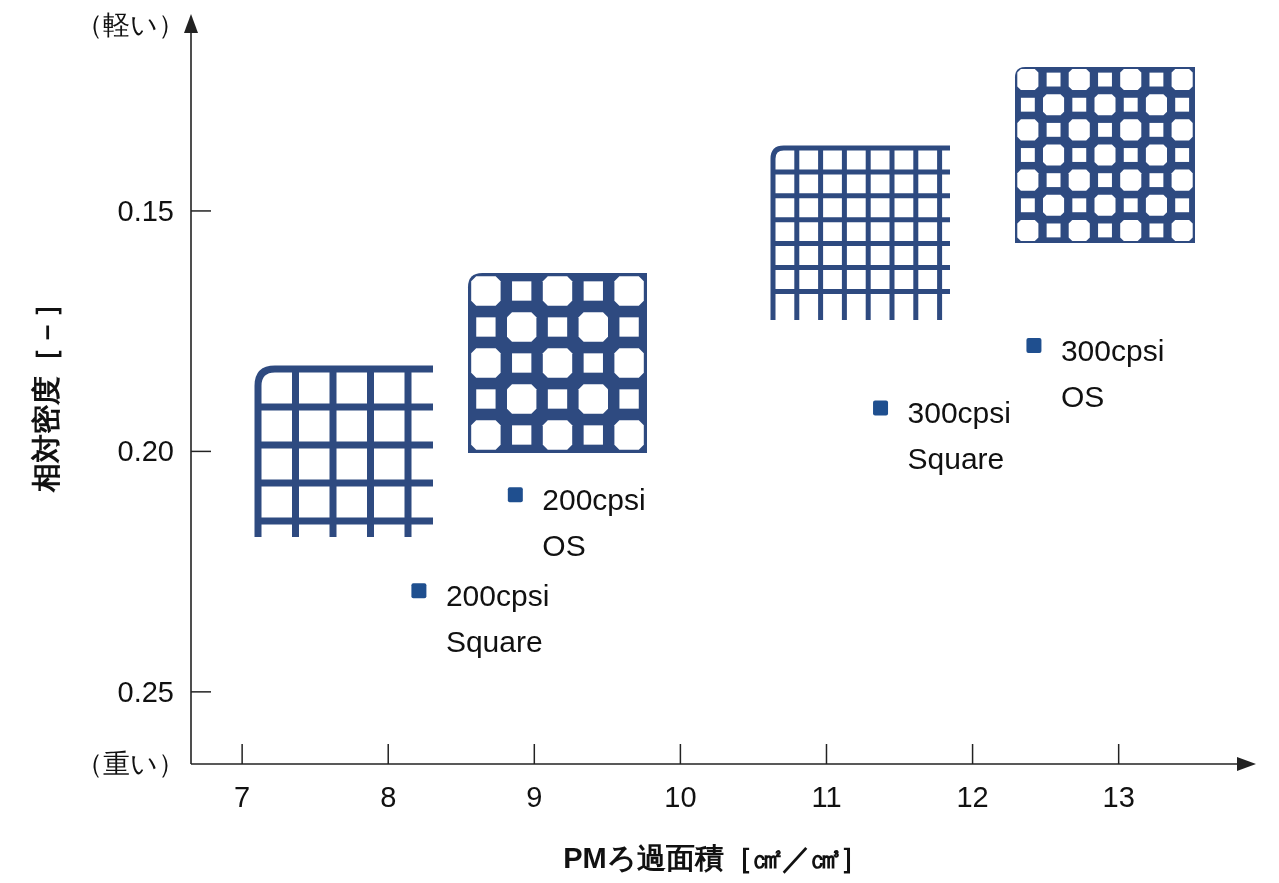 Image resolution: width=1279 pixels, height=883 pixels. I want to click on text: （重い）, so click(130, 764).